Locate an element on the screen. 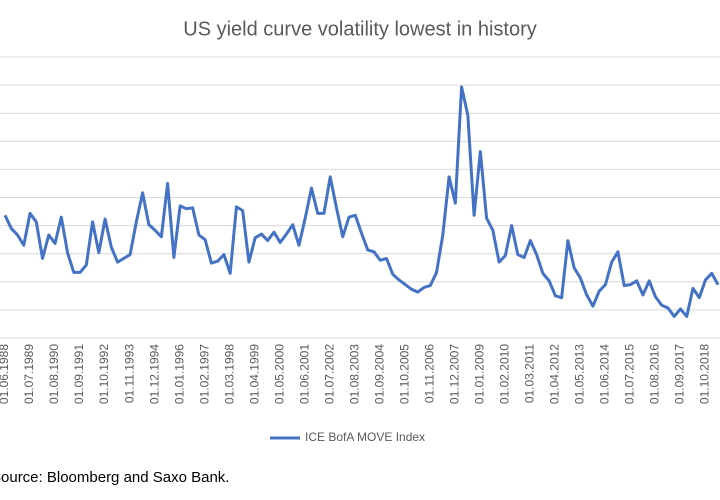  x-tick-label: 01.10.2018 is located at coordinates (705, 374).